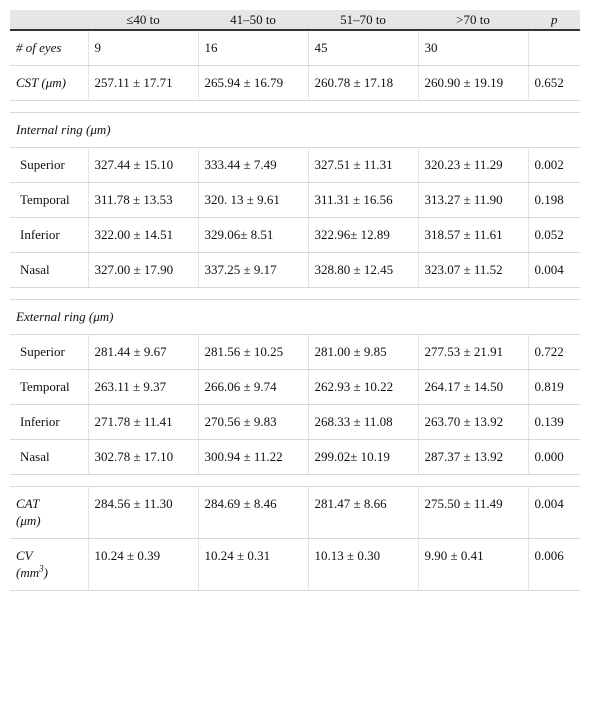 Image resolution: width=590 pixels, height=722 pixels. I want to click on value-cell: 9, so click(142, 48).